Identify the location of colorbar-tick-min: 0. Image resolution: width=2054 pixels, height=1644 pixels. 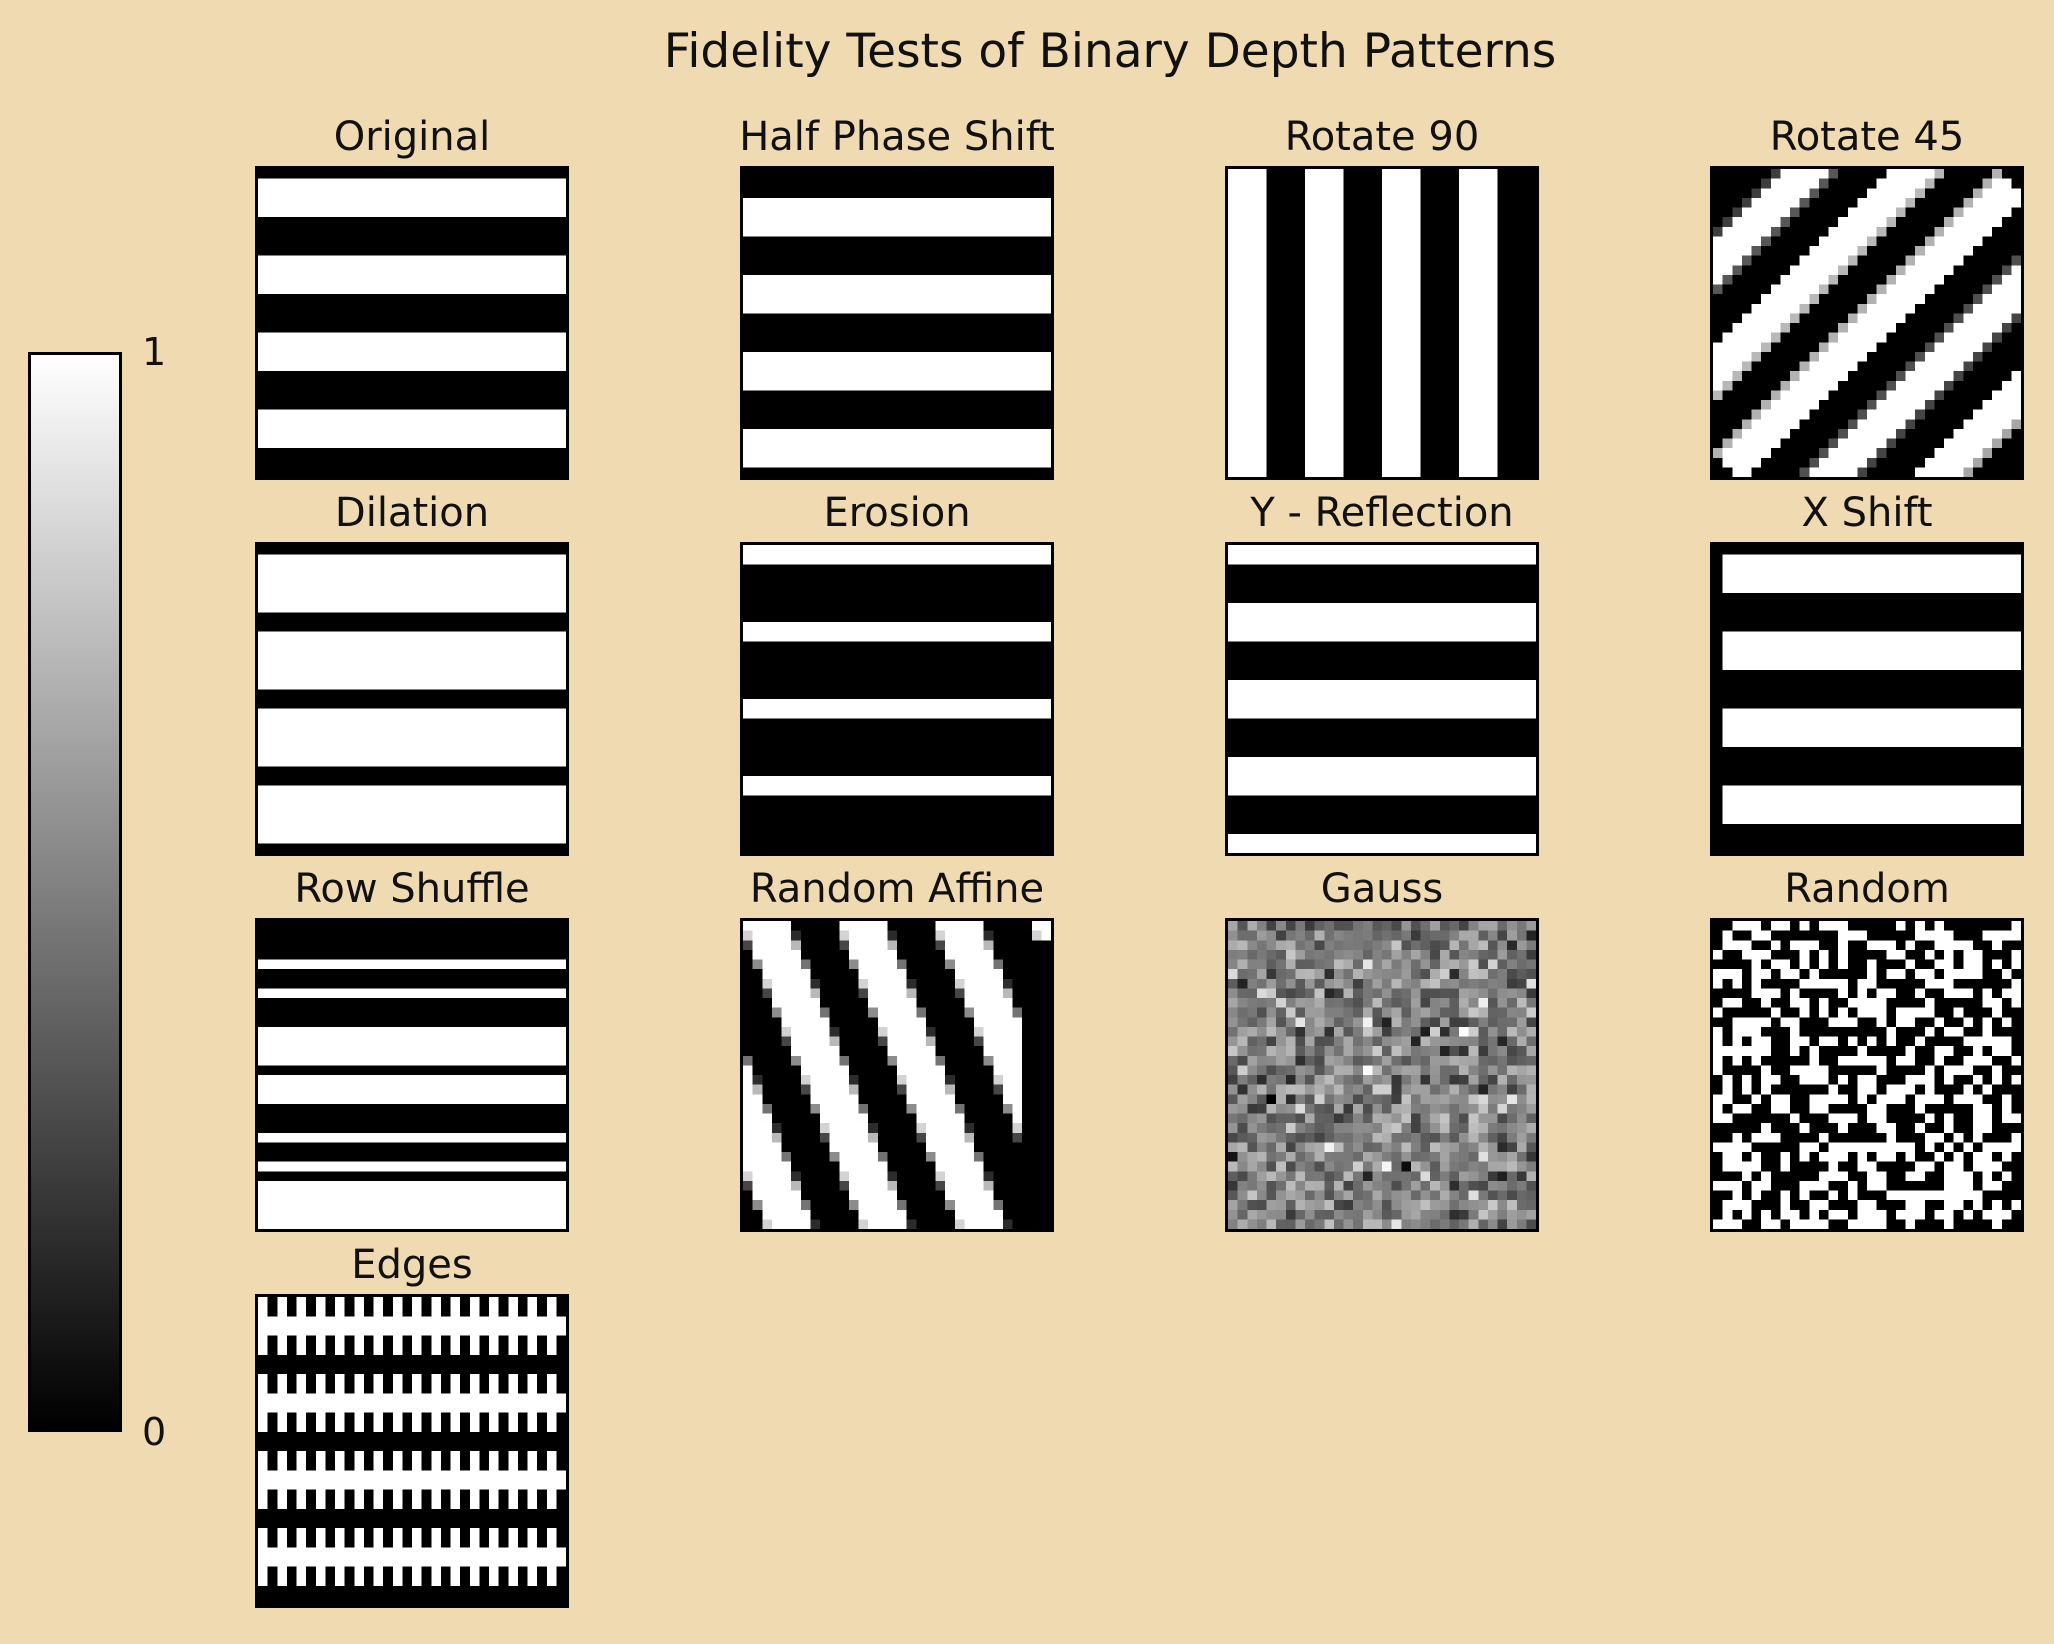
(154, 1432).